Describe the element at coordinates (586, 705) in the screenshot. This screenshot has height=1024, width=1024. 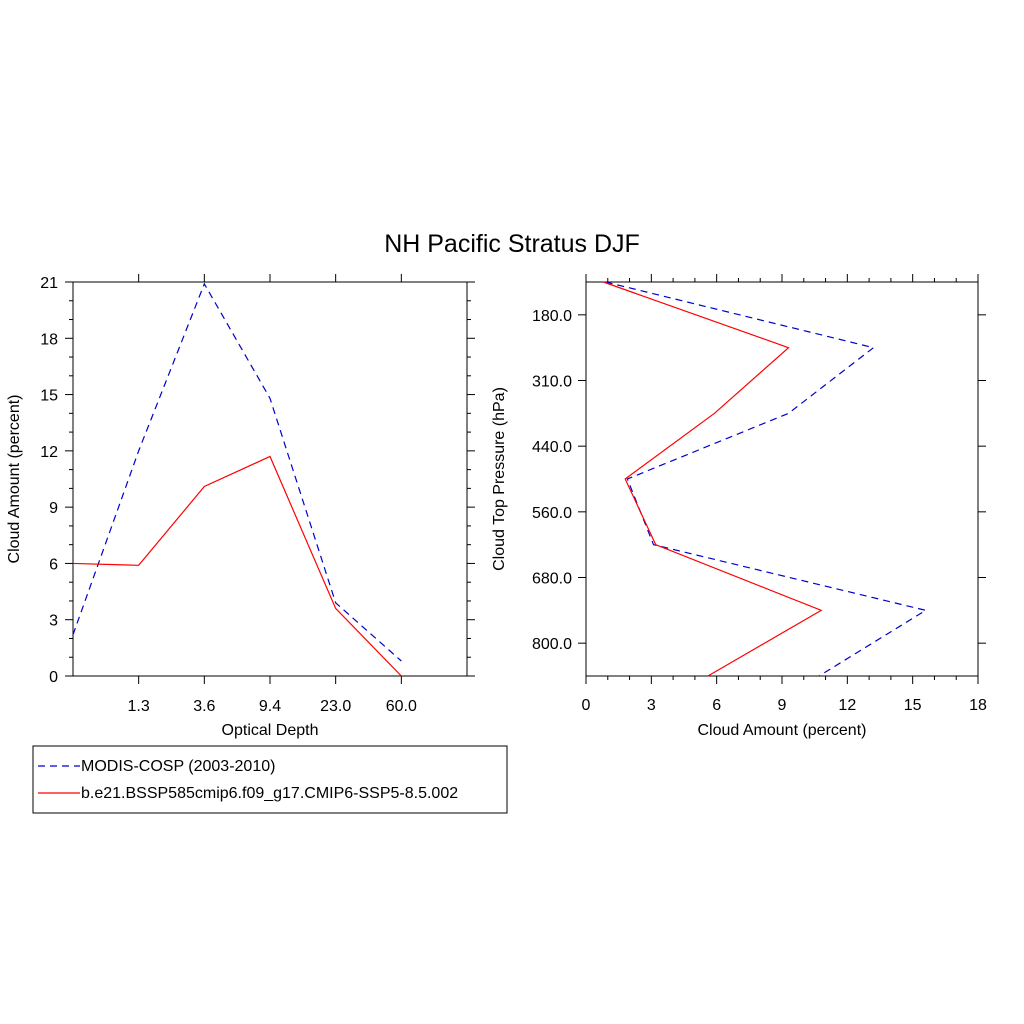
I see `x-tick-label: 0` at that location.